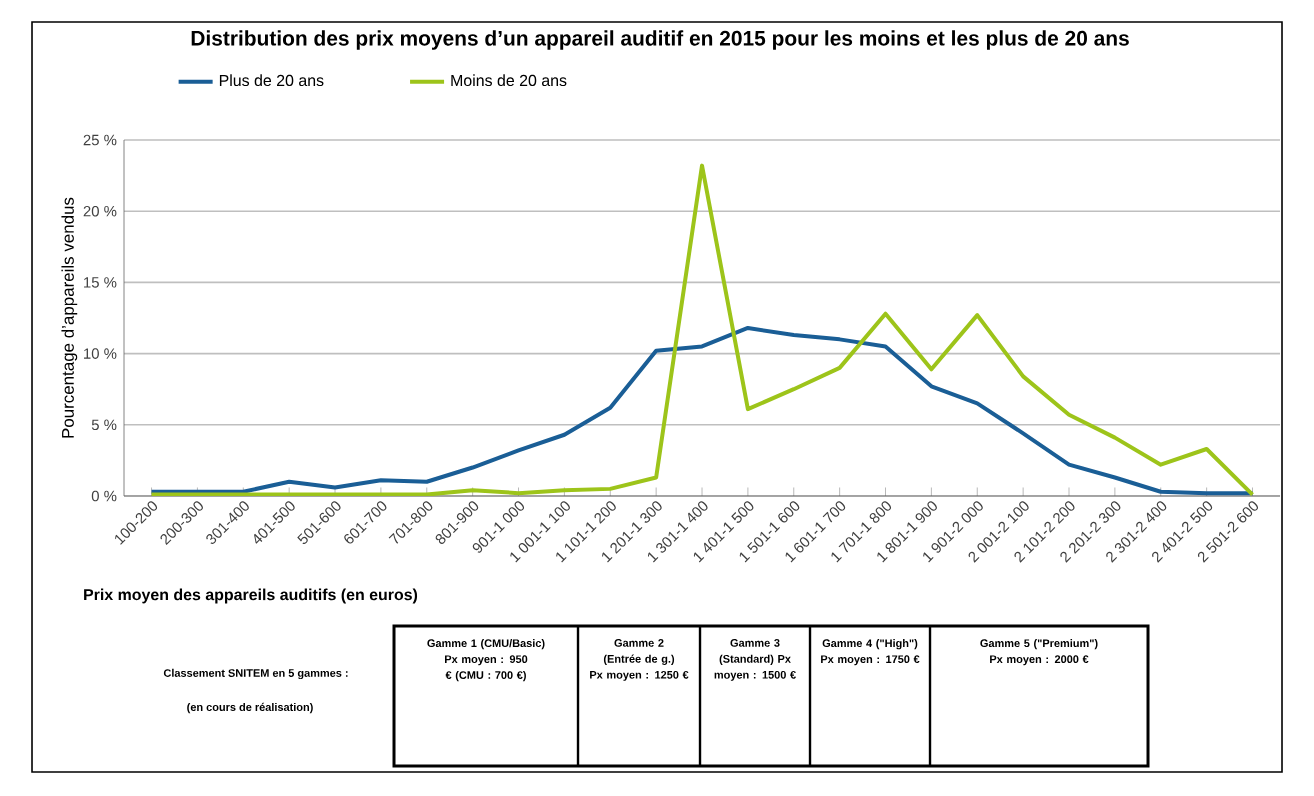 The height and width of the screenshot is (796, 1314). Describe the element at coordinates (69, 317) in the screenshot. I see `y-axis-title: Pourcentage d’appareils vendus` at that location.